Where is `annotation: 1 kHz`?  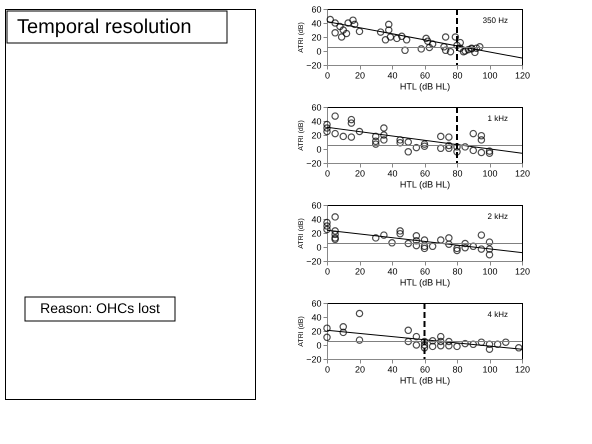
annotation: 1 kHz is located at coordinates (498, 118).